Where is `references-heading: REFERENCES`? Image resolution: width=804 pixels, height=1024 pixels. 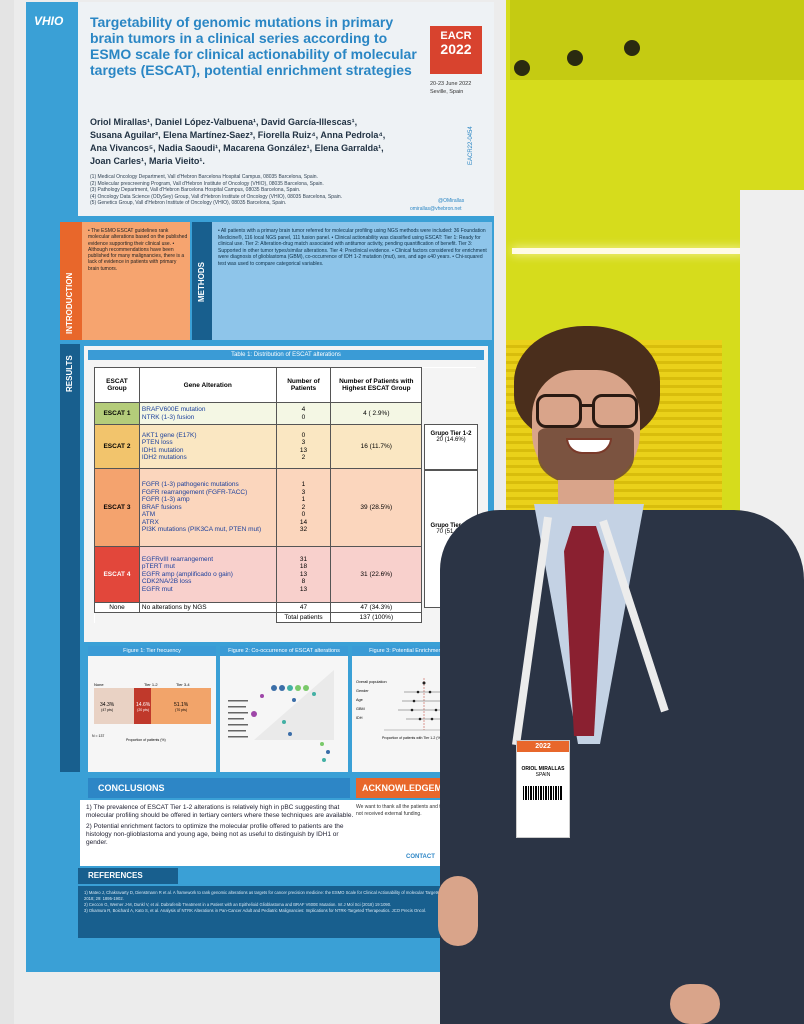
references-heading: REFERENCES is located at coordinates (128, 876).